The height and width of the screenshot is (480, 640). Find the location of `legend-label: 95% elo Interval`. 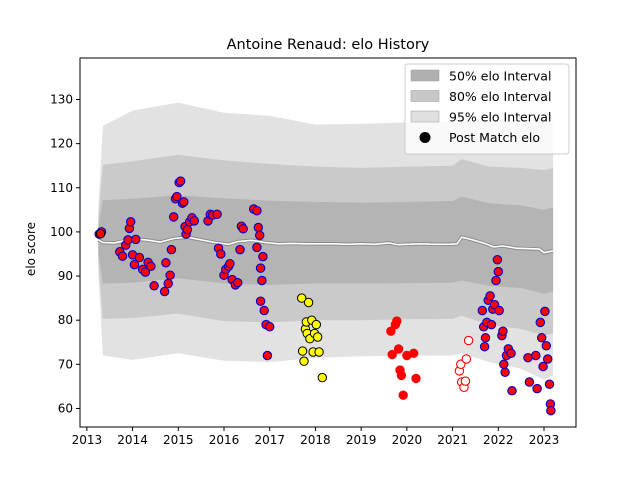

legend-label: 95% elo Interval is located at coordinates (500, 117).